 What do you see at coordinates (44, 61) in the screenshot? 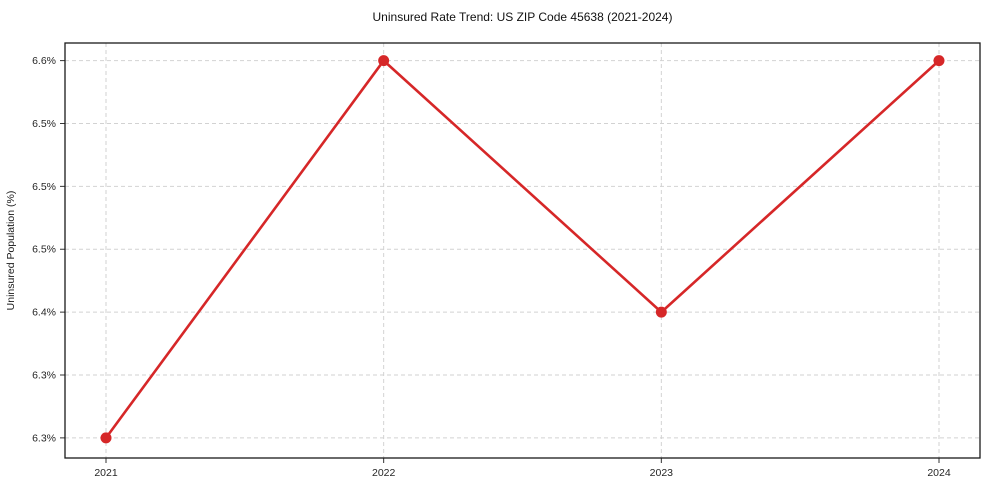
I see `y-tick-label: 6.6%` at bounding box center [44, 61].